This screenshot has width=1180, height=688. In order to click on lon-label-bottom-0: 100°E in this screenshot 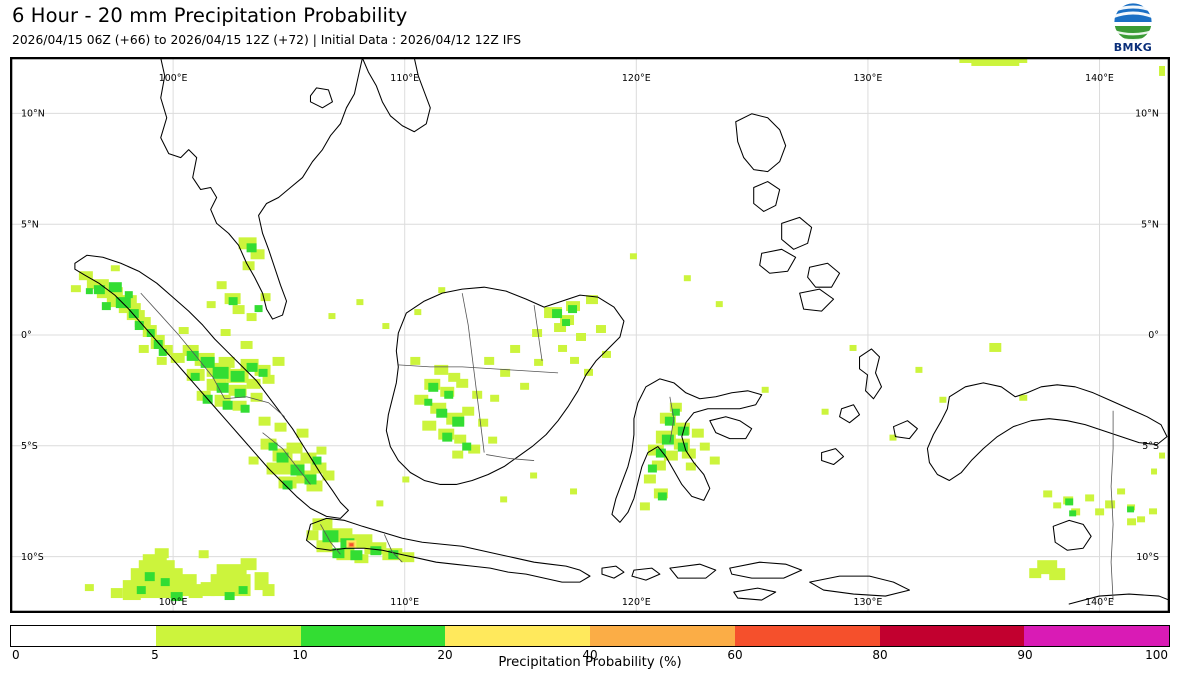, I will do `click(173, 602)`.